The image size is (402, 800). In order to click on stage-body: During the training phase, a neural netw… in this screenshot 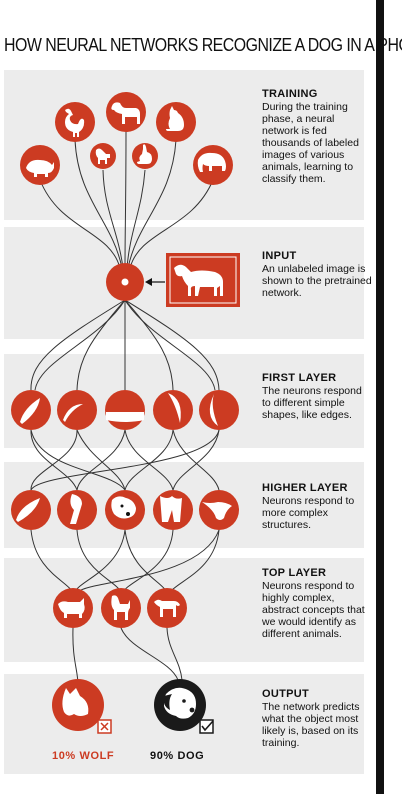, I will do `click(310, 143)`.